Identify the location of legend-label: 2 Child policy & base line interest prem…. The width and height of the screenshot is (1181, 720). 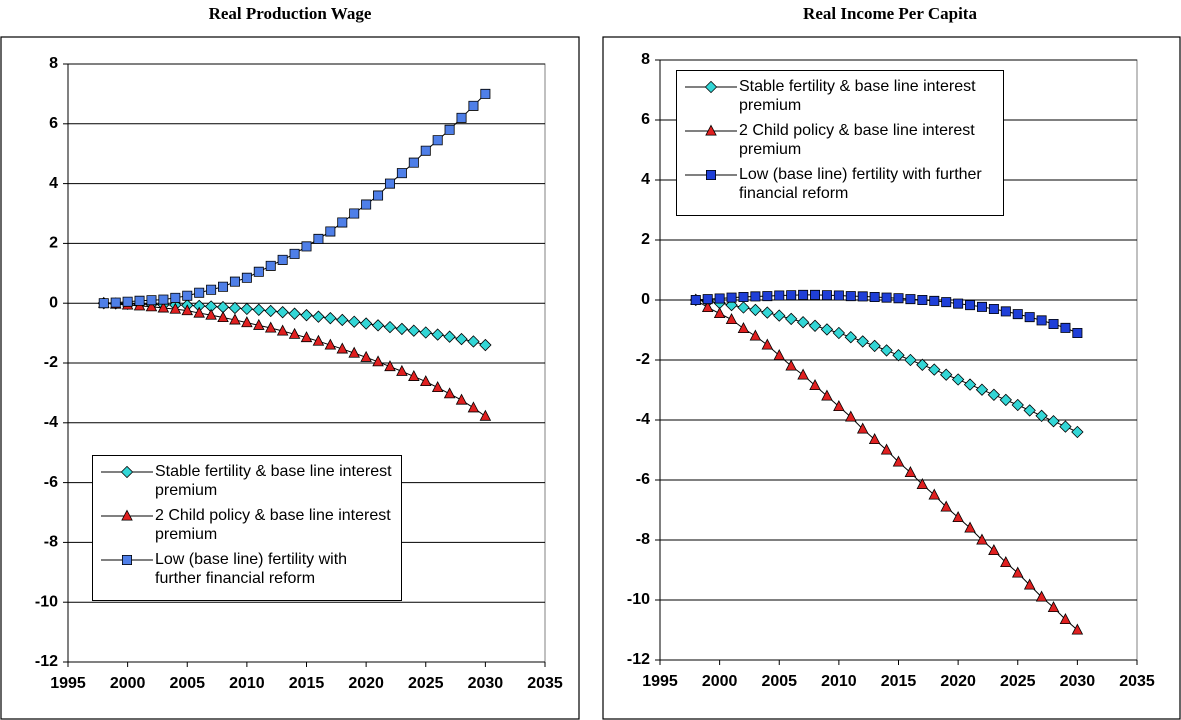
(857, 140).